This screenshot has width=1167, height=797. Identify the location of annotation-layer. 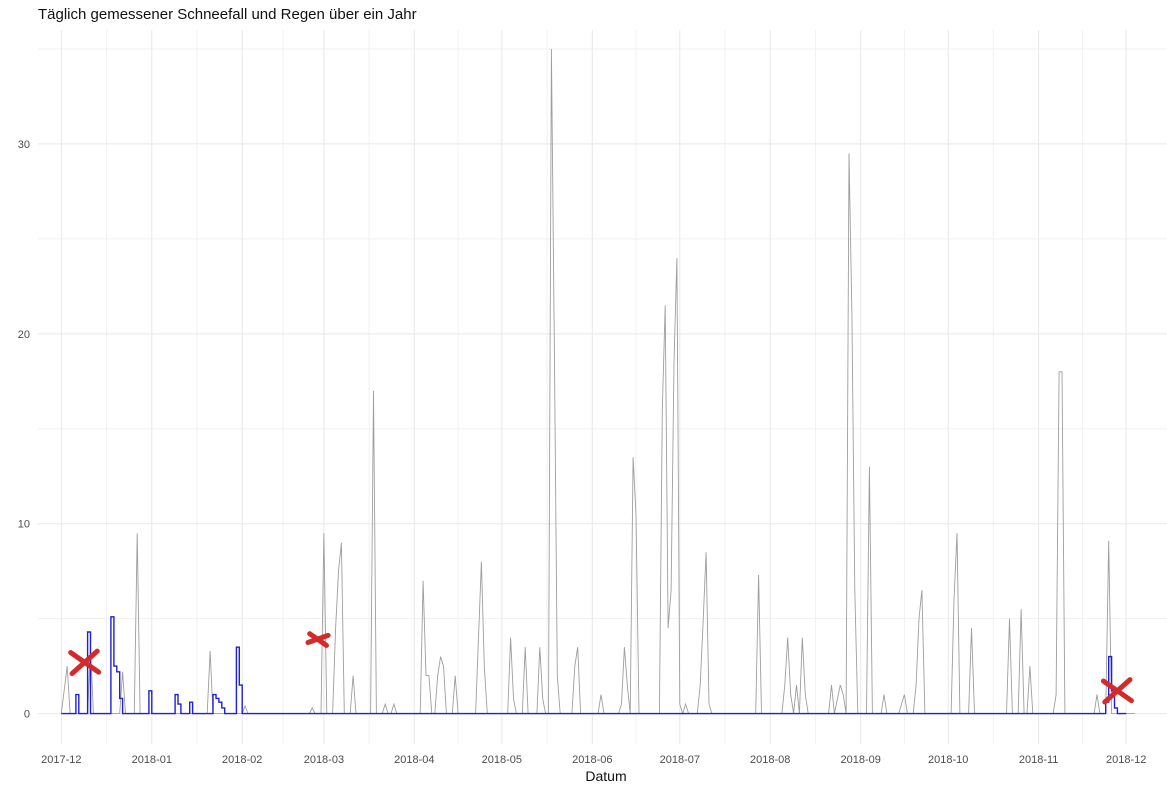
(601, 668).